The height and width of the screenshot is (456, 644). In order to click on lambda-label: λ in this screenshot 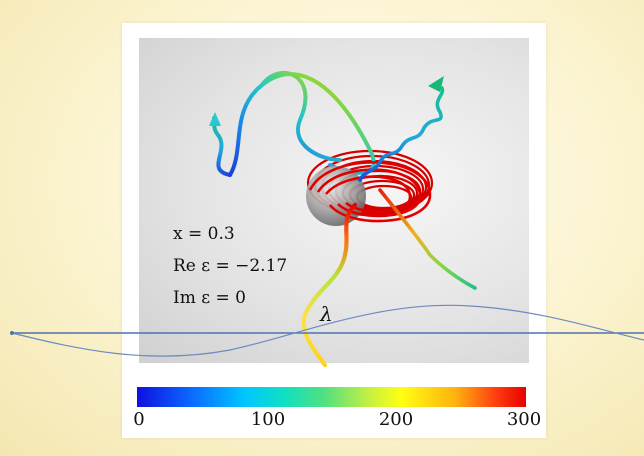, I will do `click(326, 314)`.